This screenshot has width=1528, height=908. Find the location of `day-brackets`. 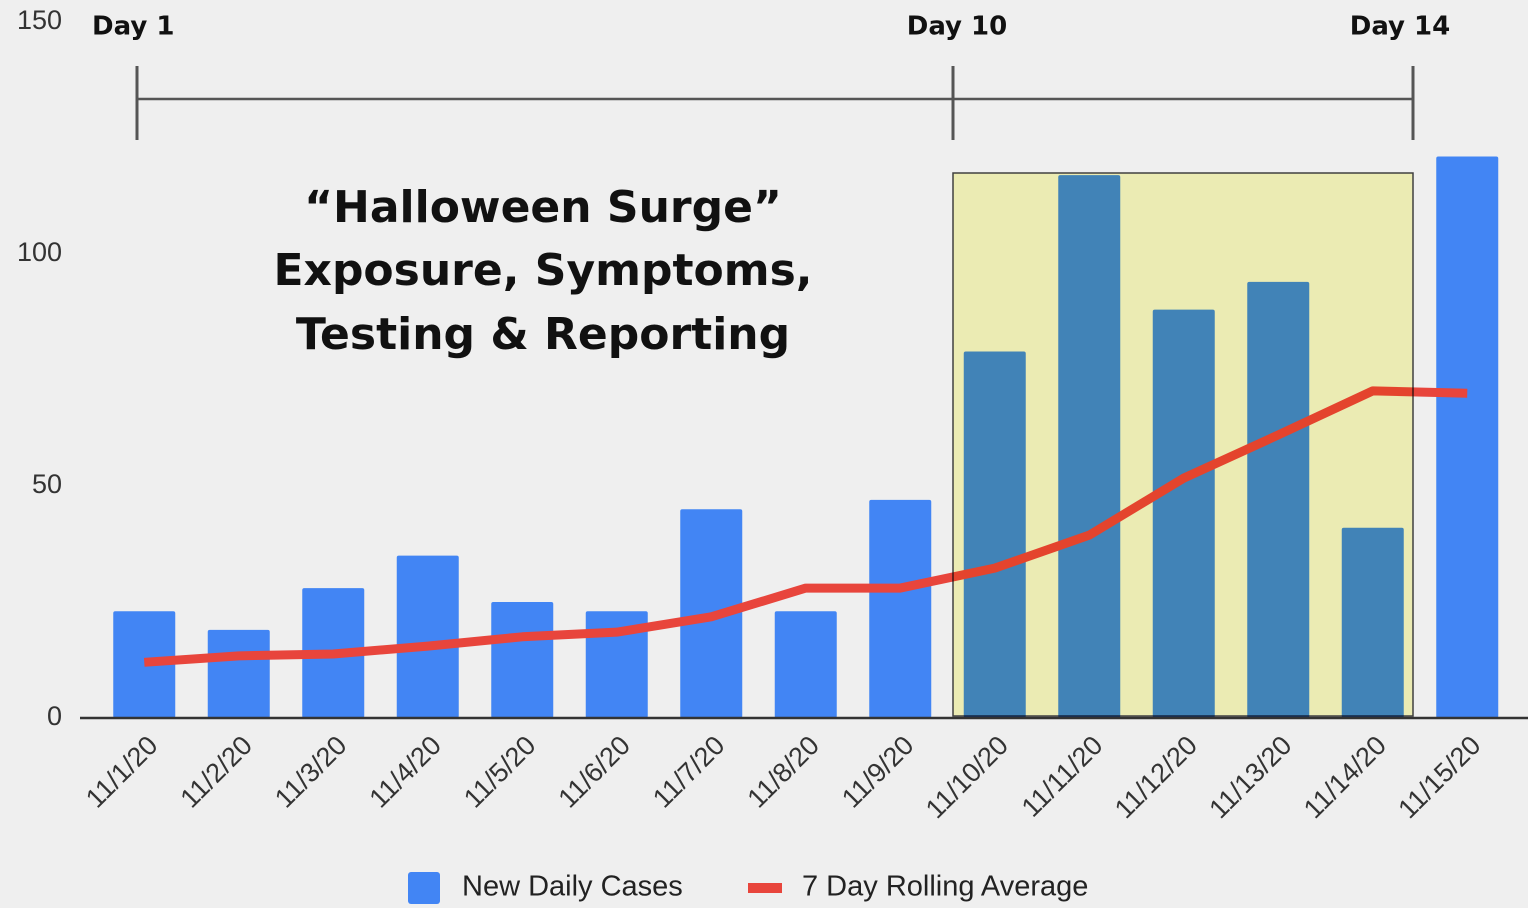

day-brackets is located at coordinates (775, 103).